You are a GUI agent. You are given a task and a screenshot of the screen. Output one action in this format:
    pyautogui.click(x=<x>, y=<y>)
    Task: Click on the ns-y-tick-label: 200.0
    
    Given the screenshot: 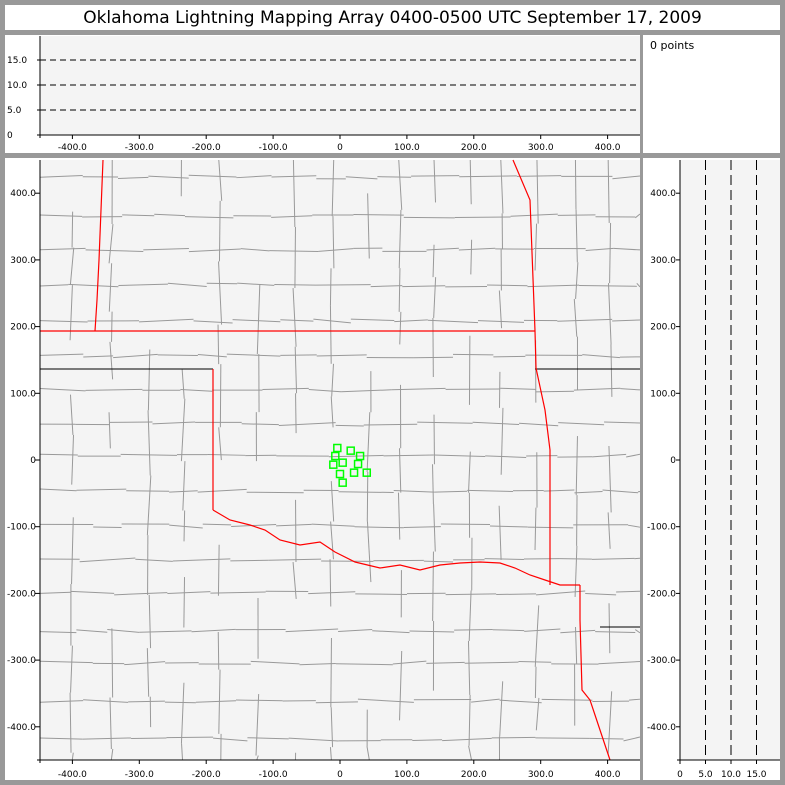 What is the action you would take?
    pyautogui.click(x=663, y=328)
    